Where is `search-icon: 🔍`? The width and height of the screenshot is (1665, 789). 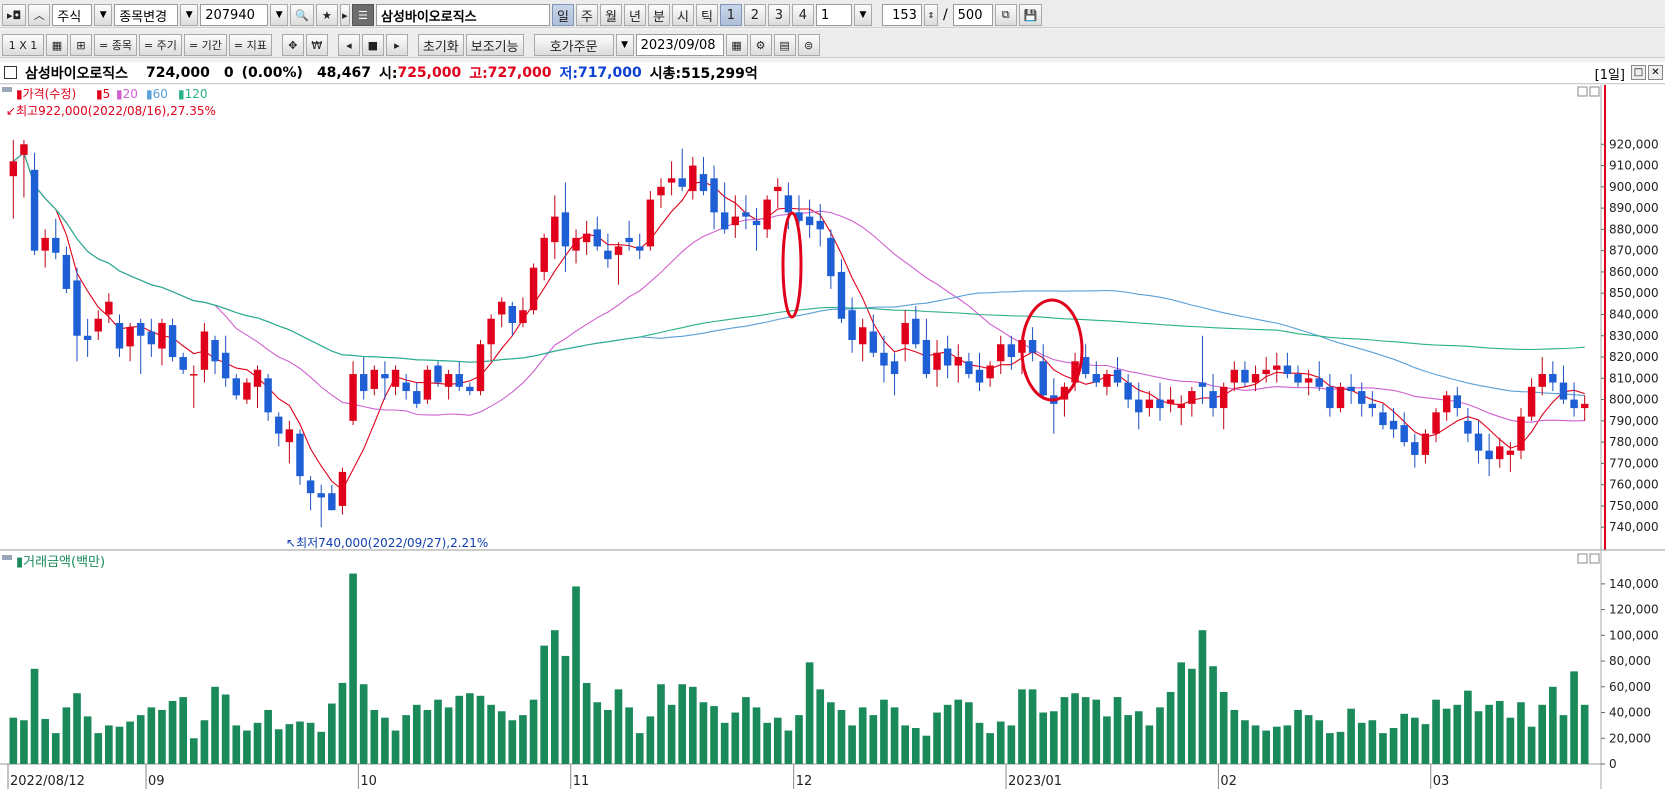
search-icon: 🔍 is located at coordinates (302, 15).